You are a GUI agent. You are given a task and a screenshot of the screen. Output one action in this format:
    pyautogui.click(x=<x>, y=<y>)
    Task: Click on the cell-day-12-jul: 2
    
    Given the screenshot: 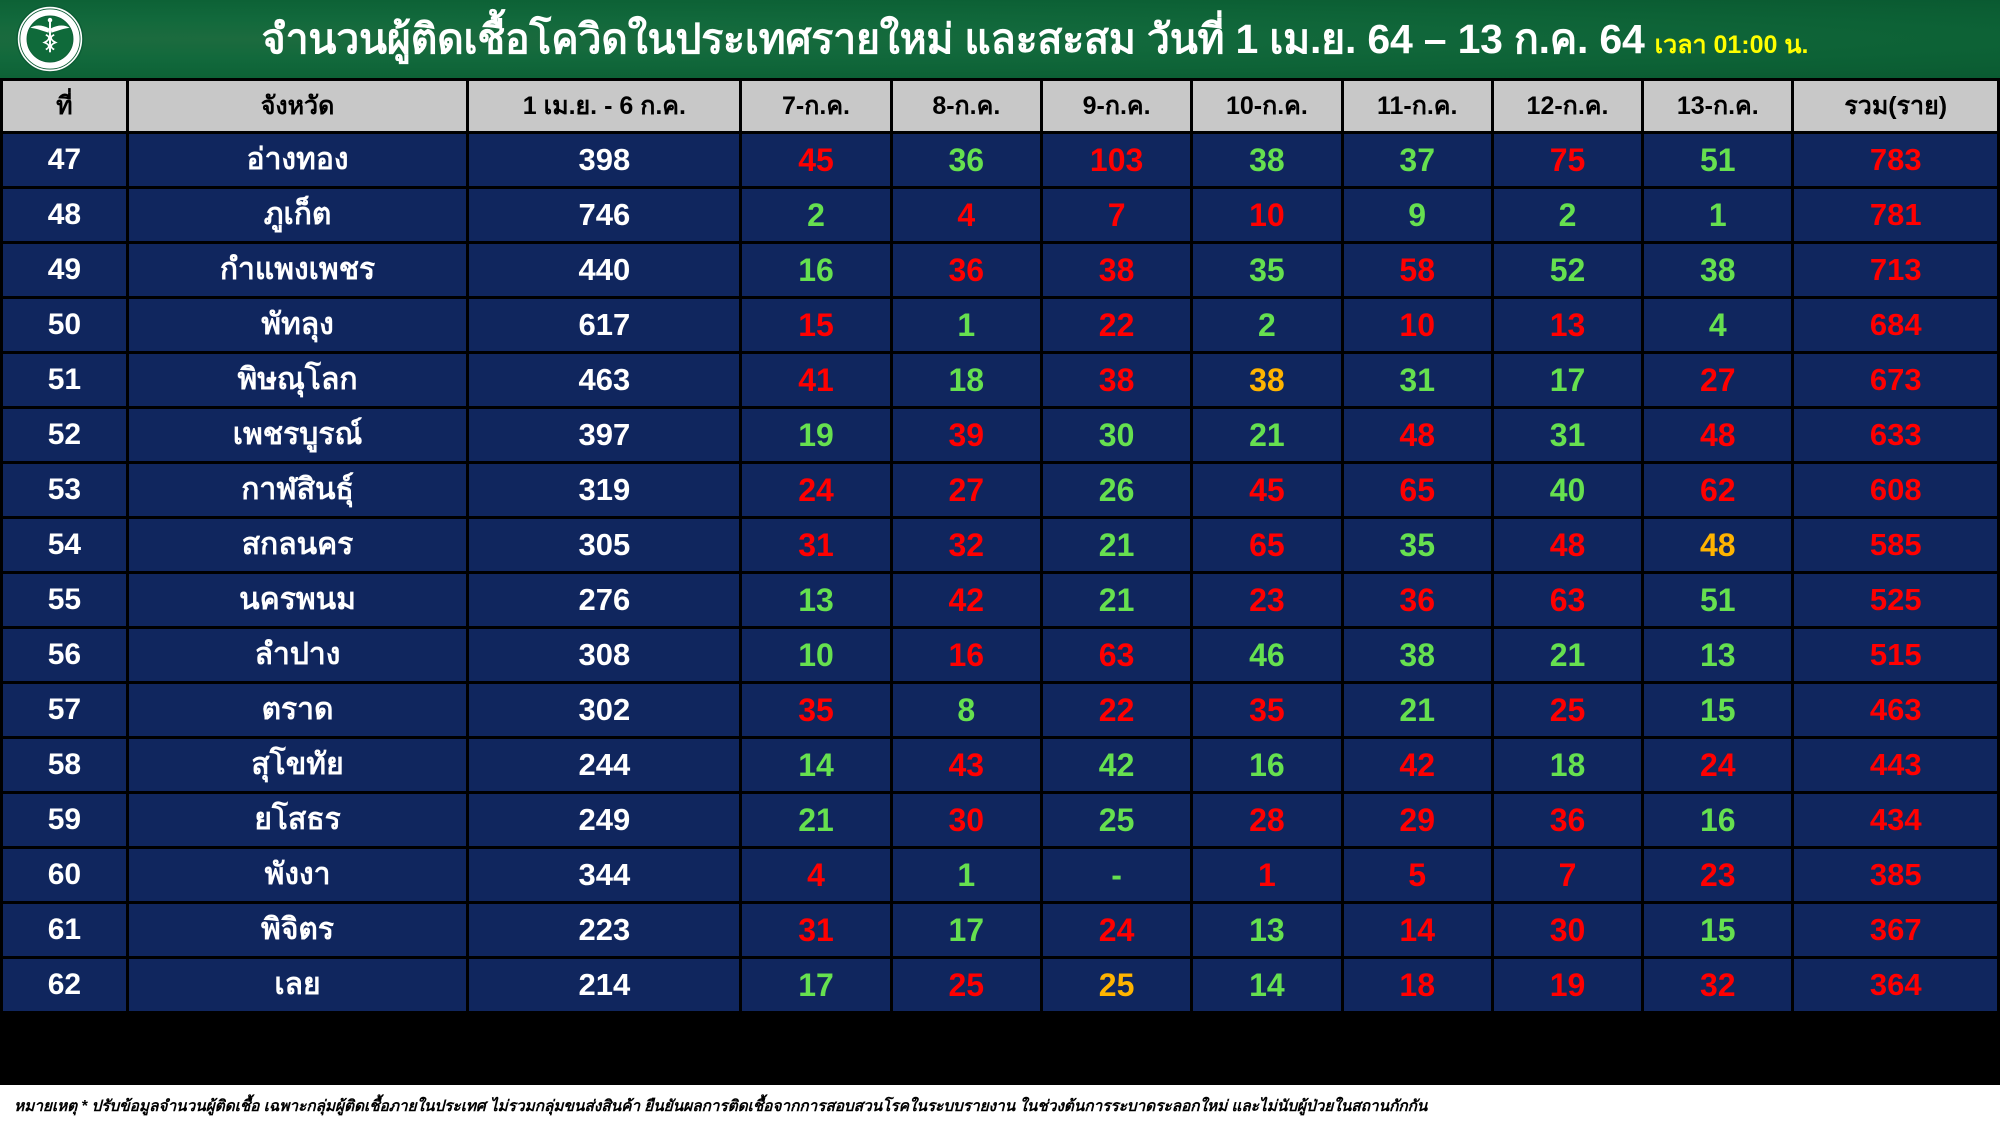 What is the action you would take?
    pyautogui.click(x=1567, y=215)
    